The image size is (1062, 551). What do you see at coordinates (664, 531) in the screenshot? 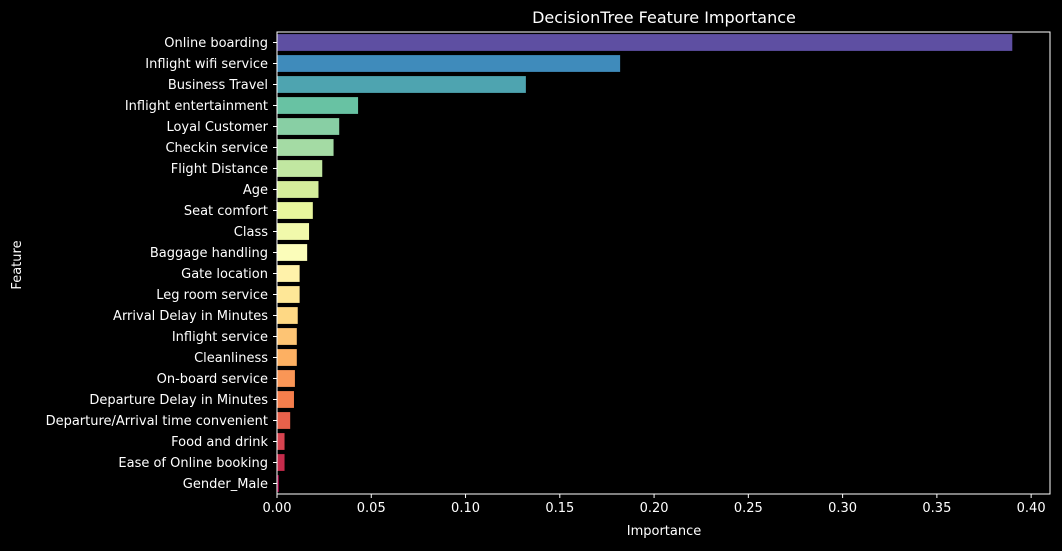
I see `x-axis-label: Importance` at bounding box center [664, 531].